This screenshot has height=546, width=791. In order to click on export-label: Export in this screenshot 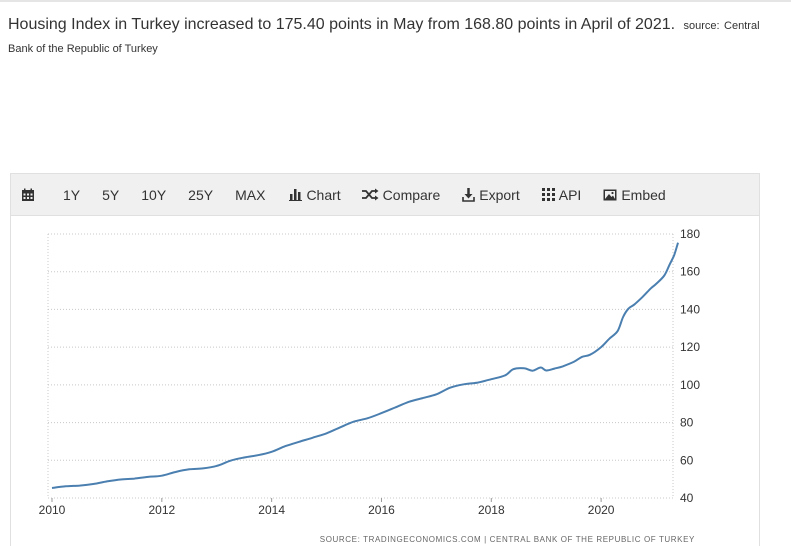, I will do `click(499, 194)`.